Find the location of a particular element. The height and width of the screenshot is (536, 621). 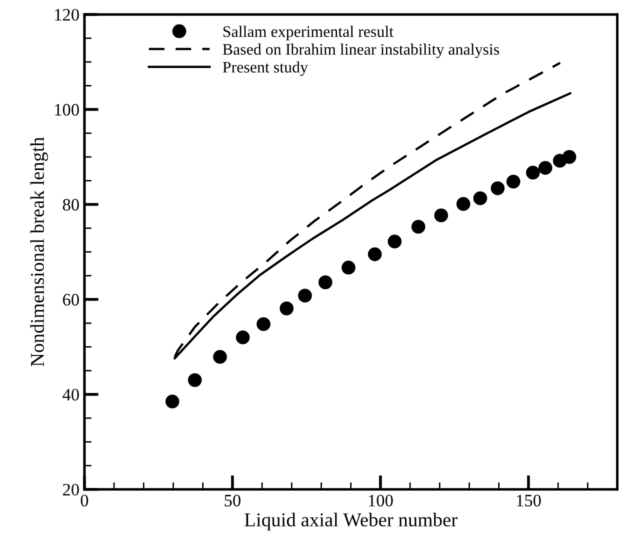

y-tick-label: 20 is located at coordinates (70, 490).